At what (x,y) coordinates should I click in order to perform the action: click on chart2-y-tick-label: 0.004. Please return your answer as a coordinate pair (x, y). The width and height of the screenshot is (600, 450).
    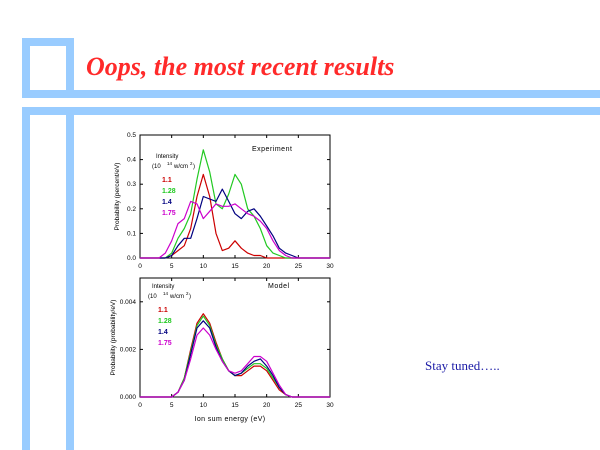
    Looking at the image, I should click on (128, 302).